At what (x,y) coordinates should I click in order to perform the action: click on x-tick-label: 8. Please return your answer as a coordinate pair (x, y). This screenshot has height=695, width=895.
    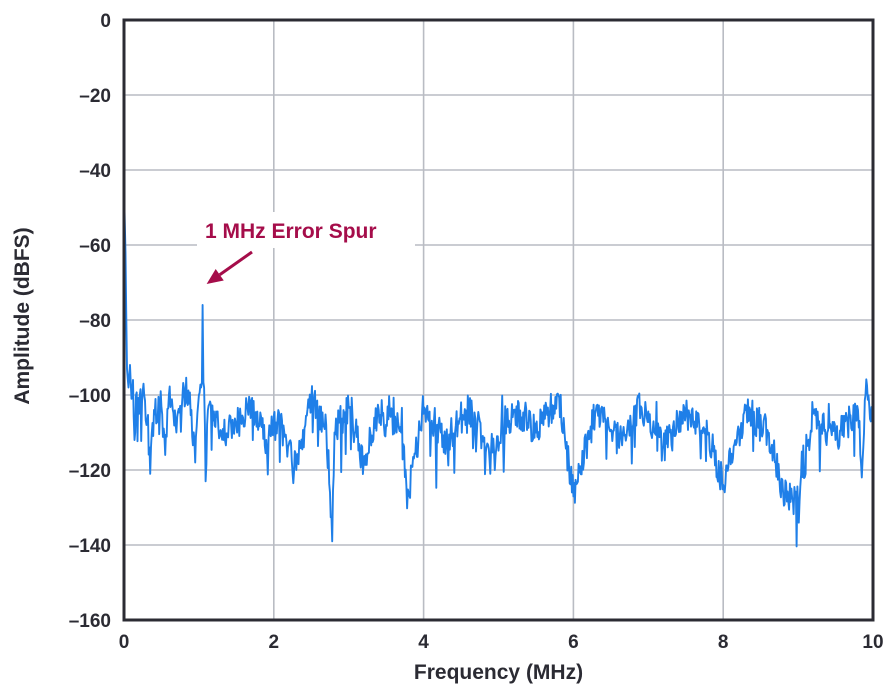
    Looking at the image, I should click on (723, 642).